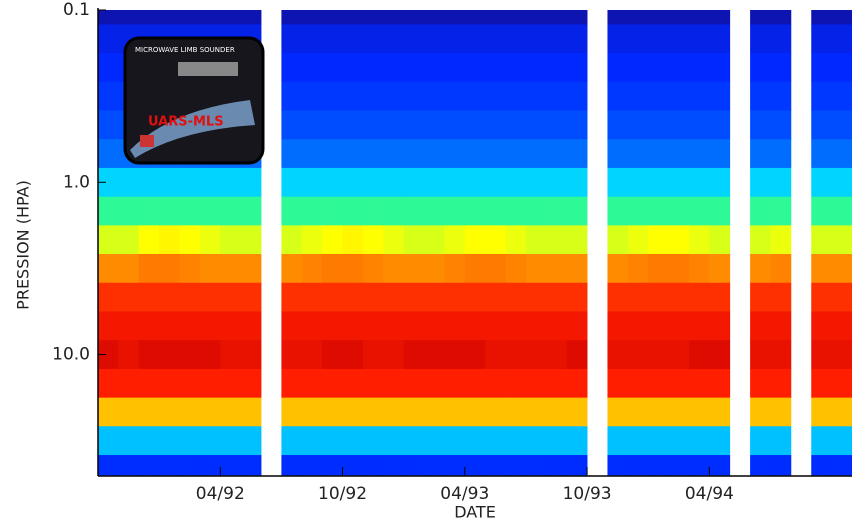 This screenshot has height=523, width=852. What do you see at coordinates (76, 182) in the screenshot?
I see `y-tick-label: 1.0` at bounding box center [76, 182].